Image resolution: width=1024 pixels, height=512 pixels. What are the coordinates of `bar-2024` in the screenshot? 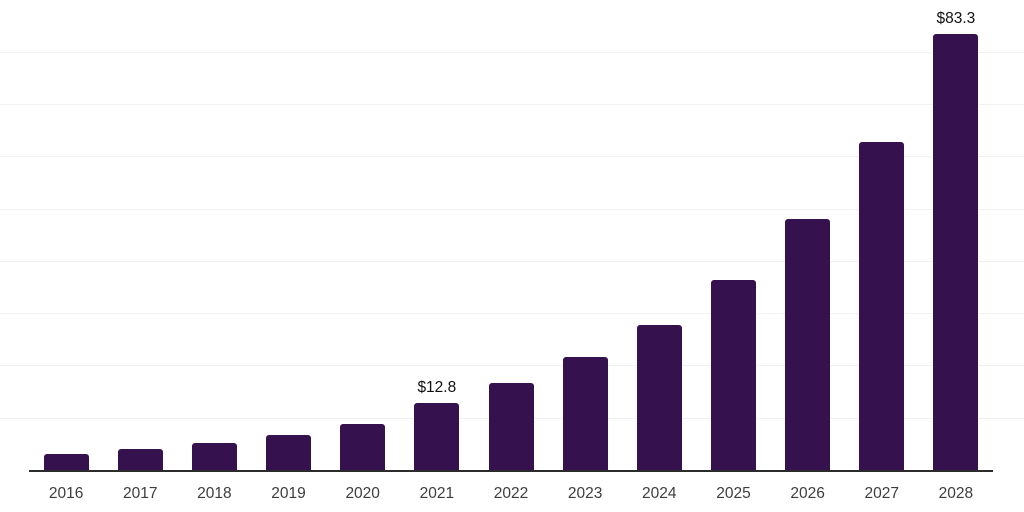 It's located at (659, 397).